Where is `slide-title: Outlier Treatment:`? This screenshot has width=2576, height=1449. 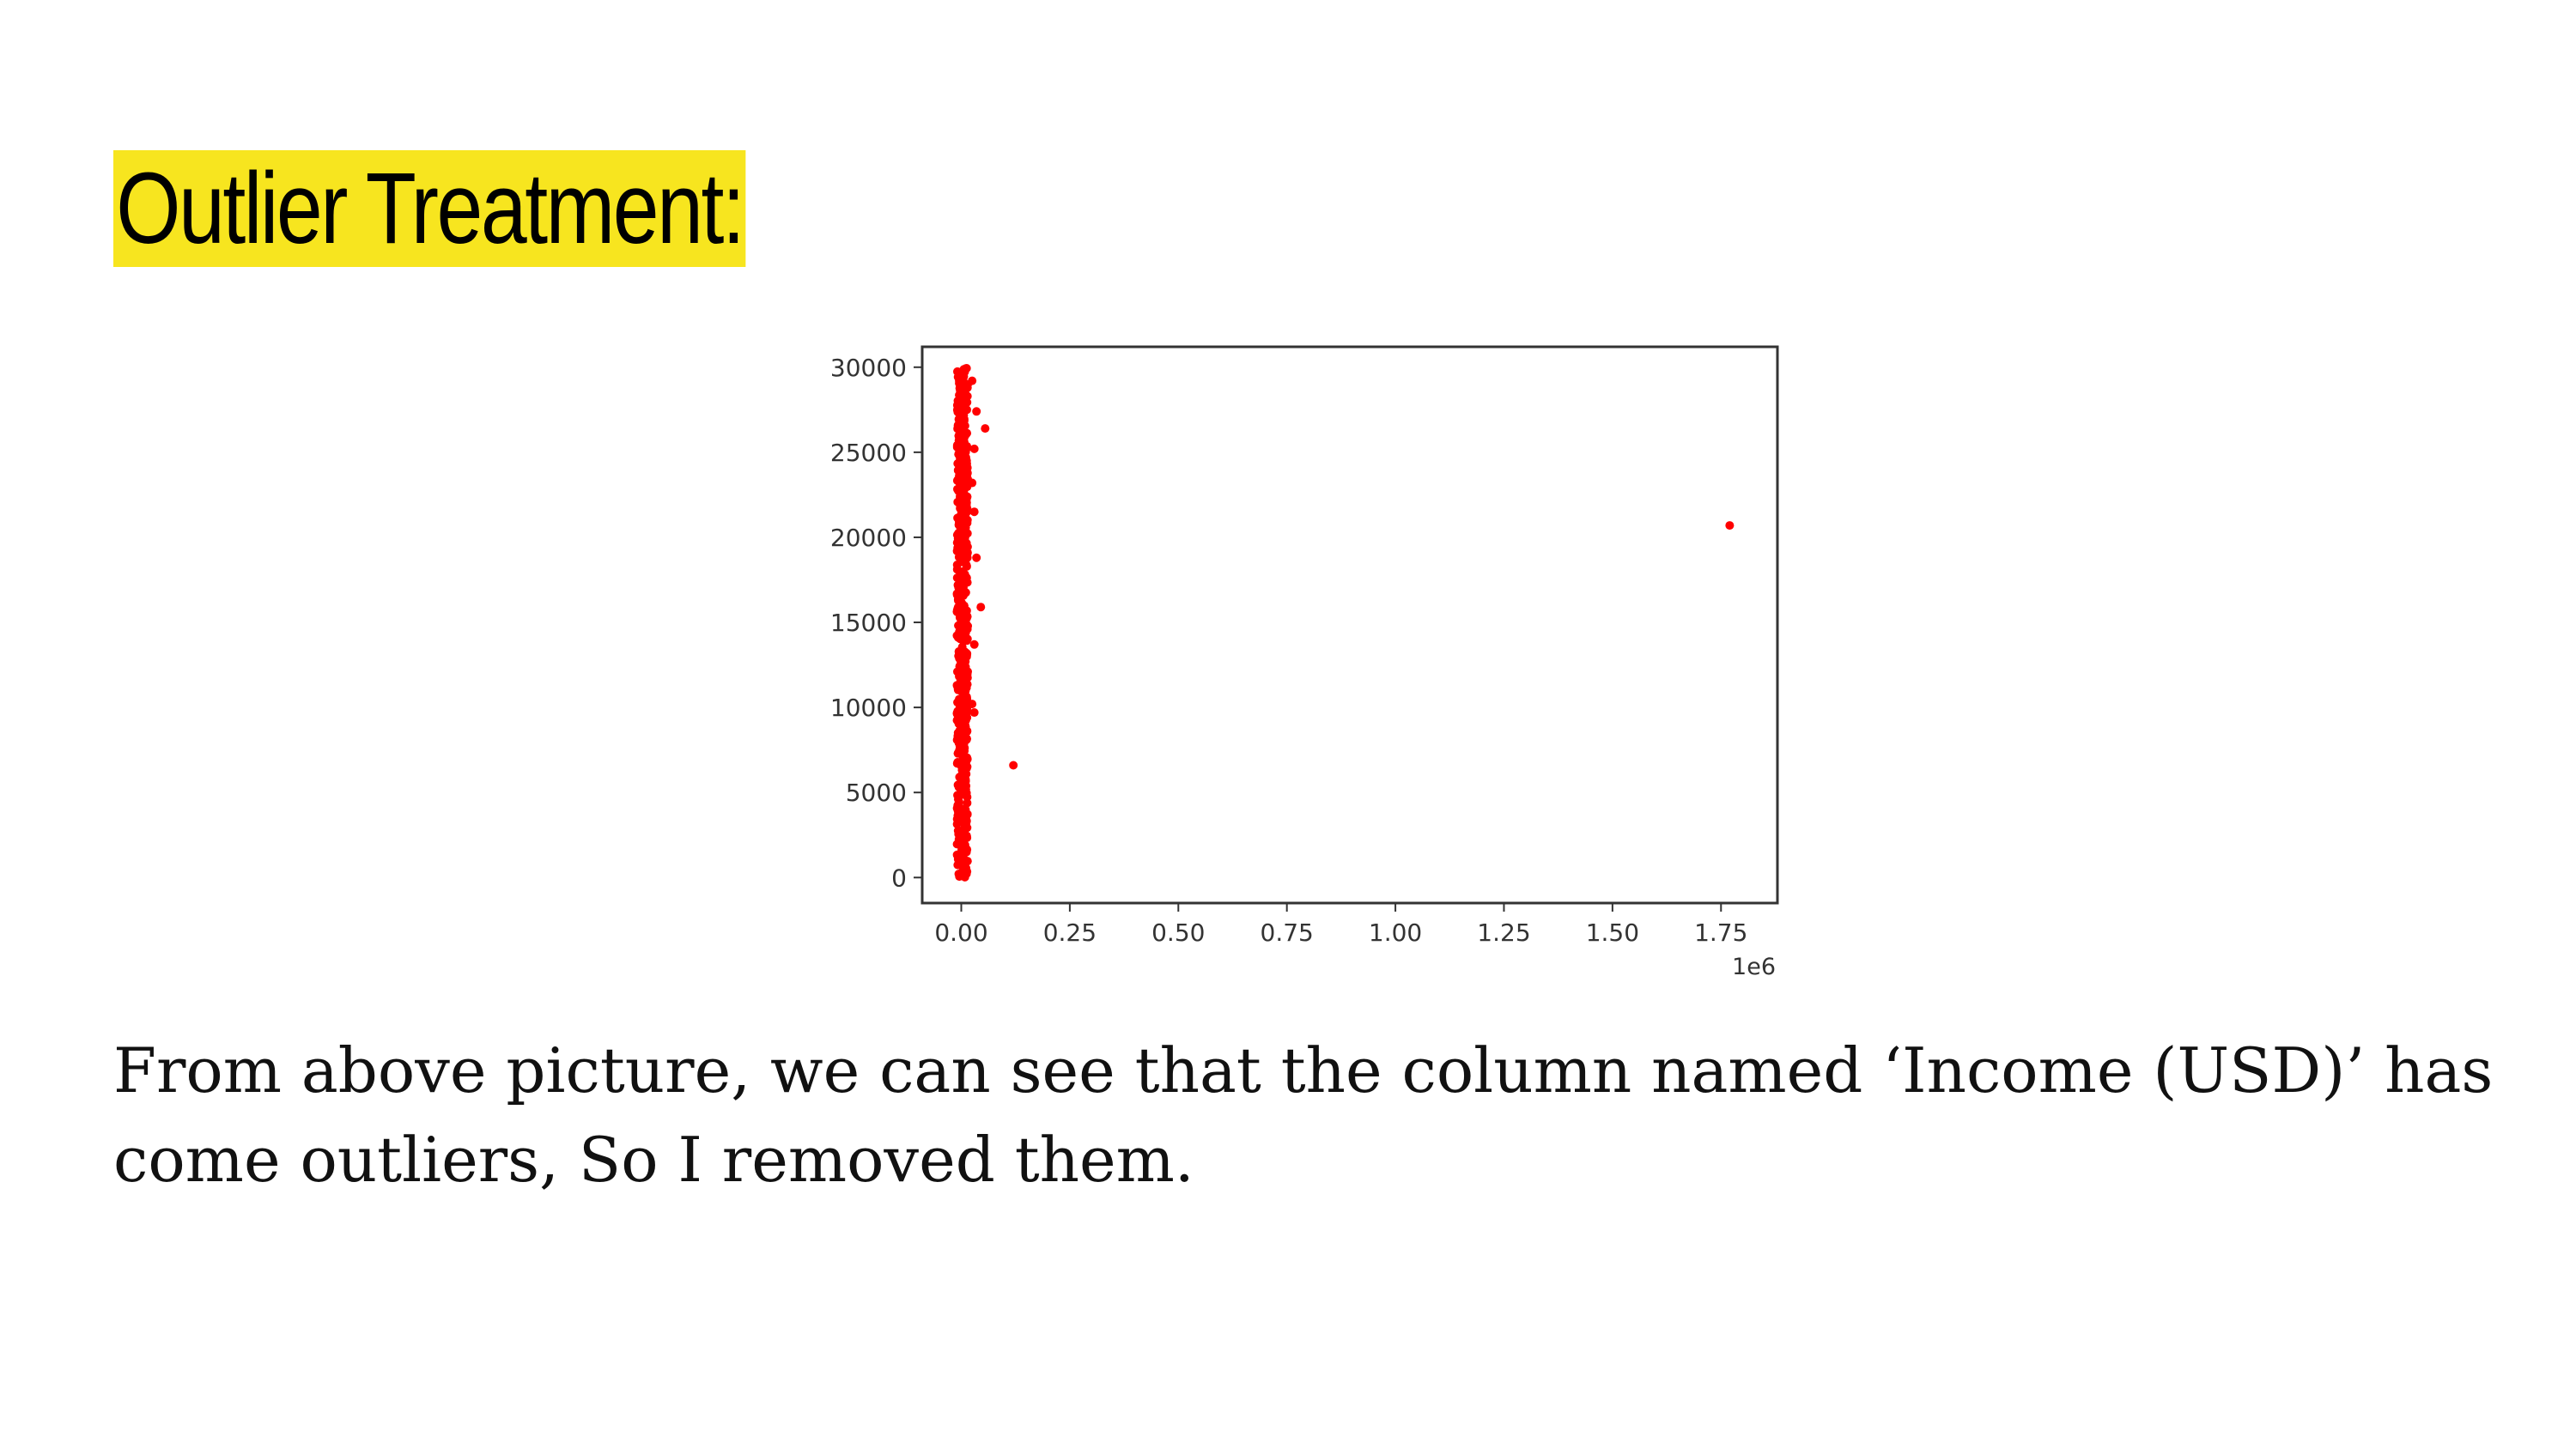 slide-title: Outlier Treatment: is located at coordinates (430, 208).